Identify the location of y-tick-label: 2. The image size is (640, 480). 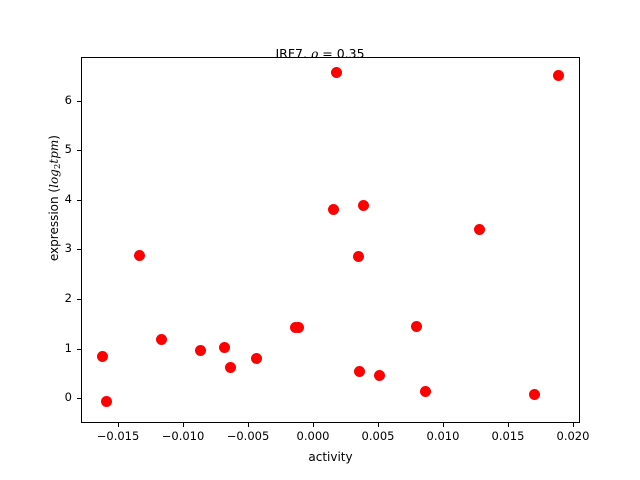
(68, 298).